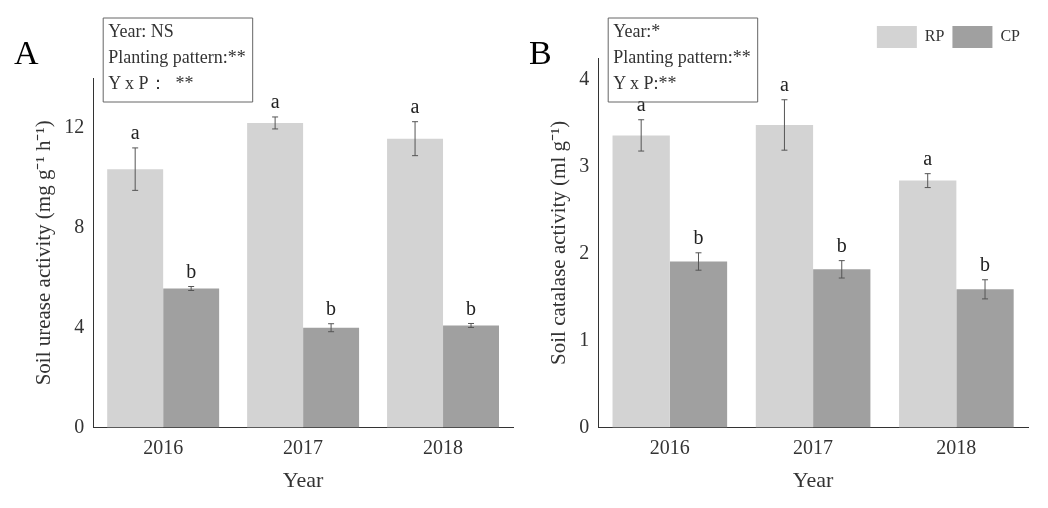  What do you see at coordinates (26, 52) in the screenshot?
I see `chart-title: A` at bounding box center [26, 52].